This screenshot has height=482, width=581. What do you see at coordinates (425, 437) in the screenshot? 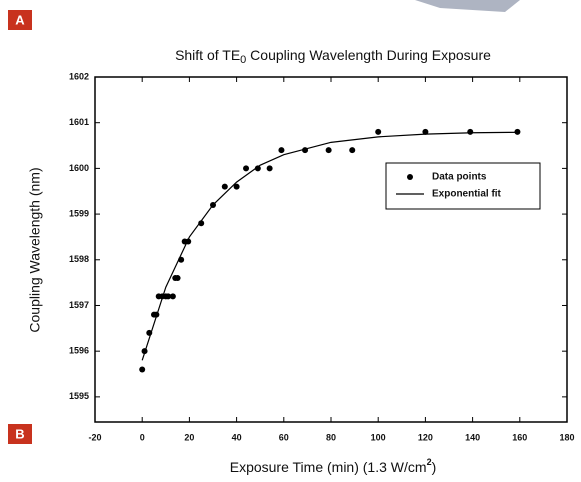
I see `x-tick-label: 120` at bounding box center [425, 437].